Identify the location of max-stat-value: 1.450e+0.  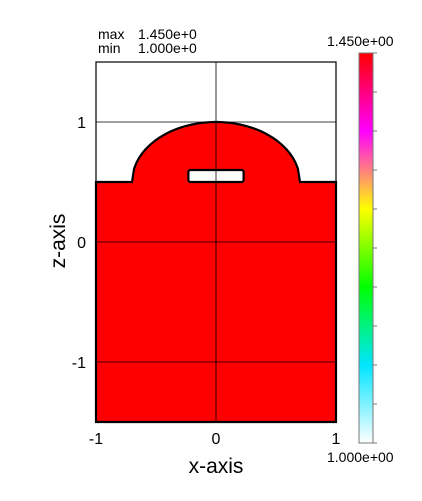
(167, 34).